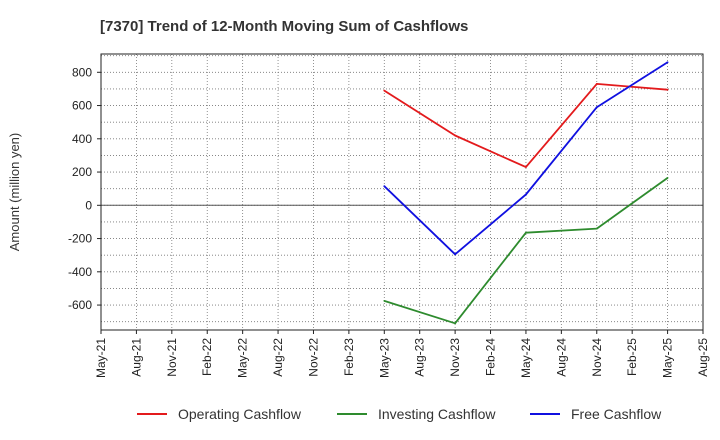 Image resolution: width=720 pixels, height=440 pixels. Describe the element at coordinates (88, 205) in the screenshot. I see `y-tick-label: 0` at that location.